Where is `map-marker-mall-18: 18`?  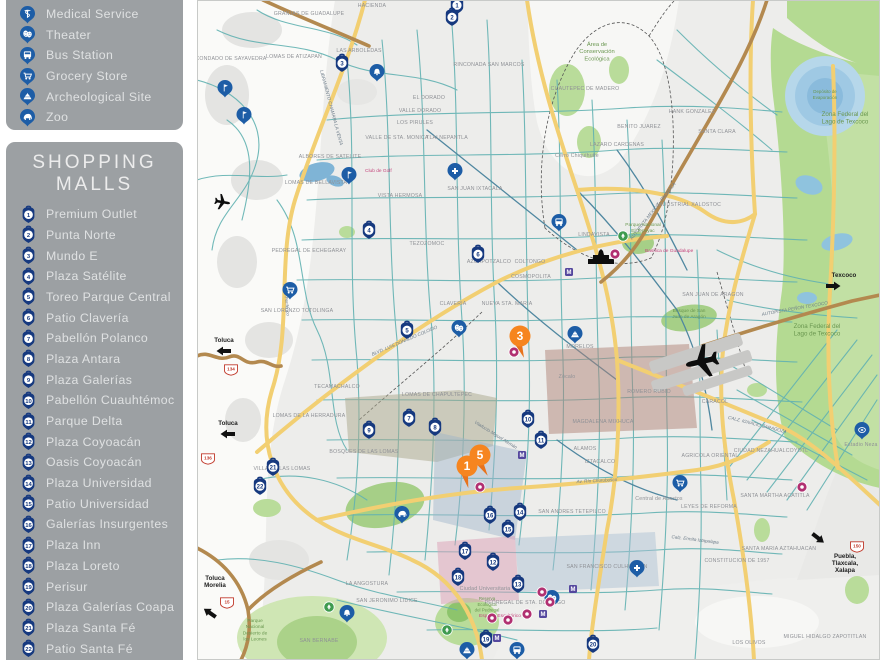 map-marker-mall-18: 18 is located at coordinates (458, 577).